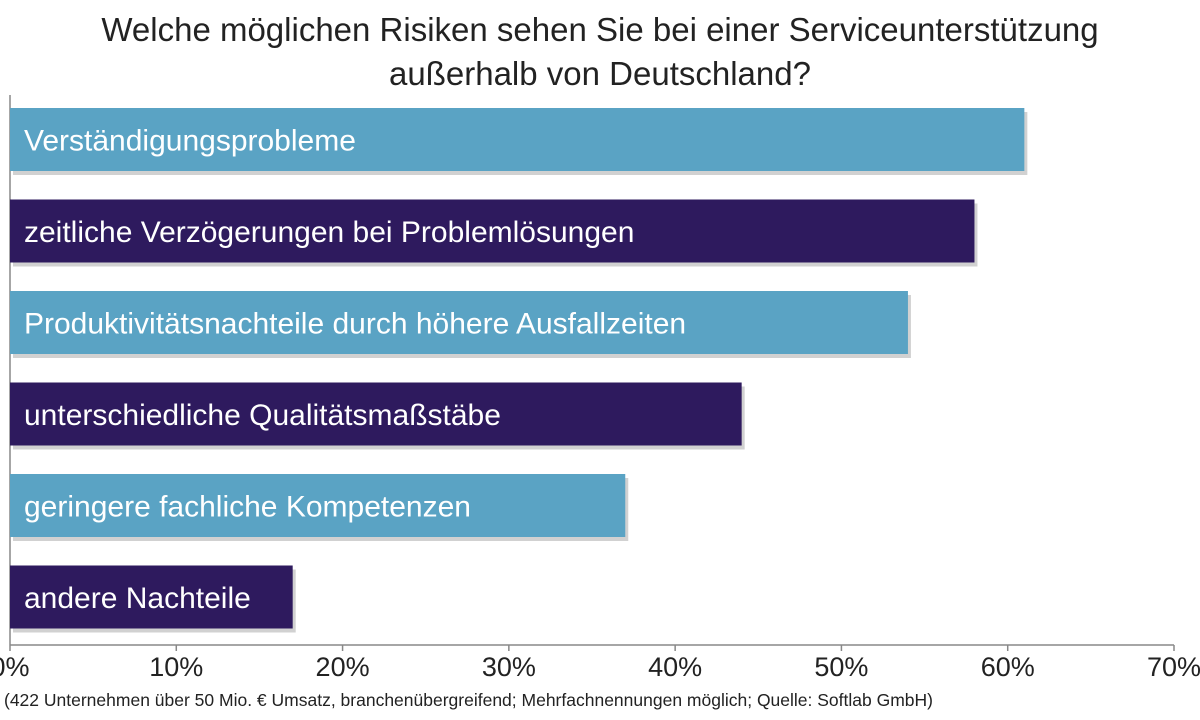 This screenshot has height=720, width=1200. Describe the element at coordinates (137, 598) in the screenshot. I see `bar-label: andere Nachteile` at that location.